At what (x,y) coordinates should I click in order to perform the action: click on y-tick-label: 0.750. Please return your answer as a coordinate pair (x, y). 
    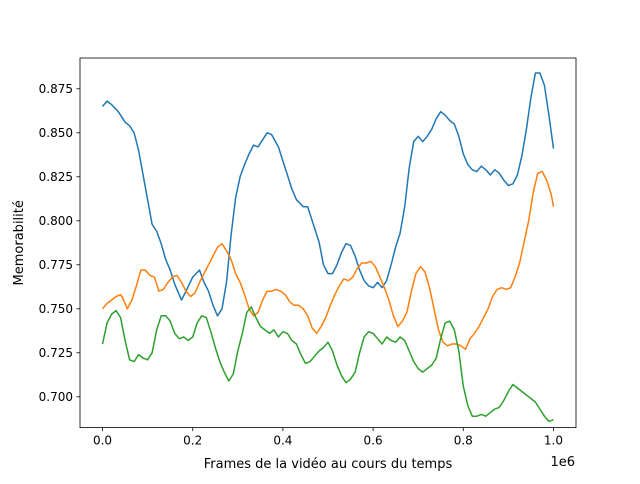
    Looking at the image, I should click on (56, 309).